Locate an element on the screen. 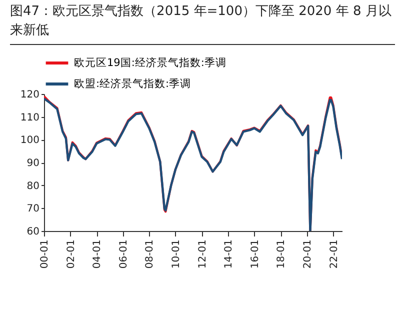 The width and height of the screenshot is (405, 320). legend-label: 欧元区19国:经济景气指数:季调 is located at coordinates (150, 62).